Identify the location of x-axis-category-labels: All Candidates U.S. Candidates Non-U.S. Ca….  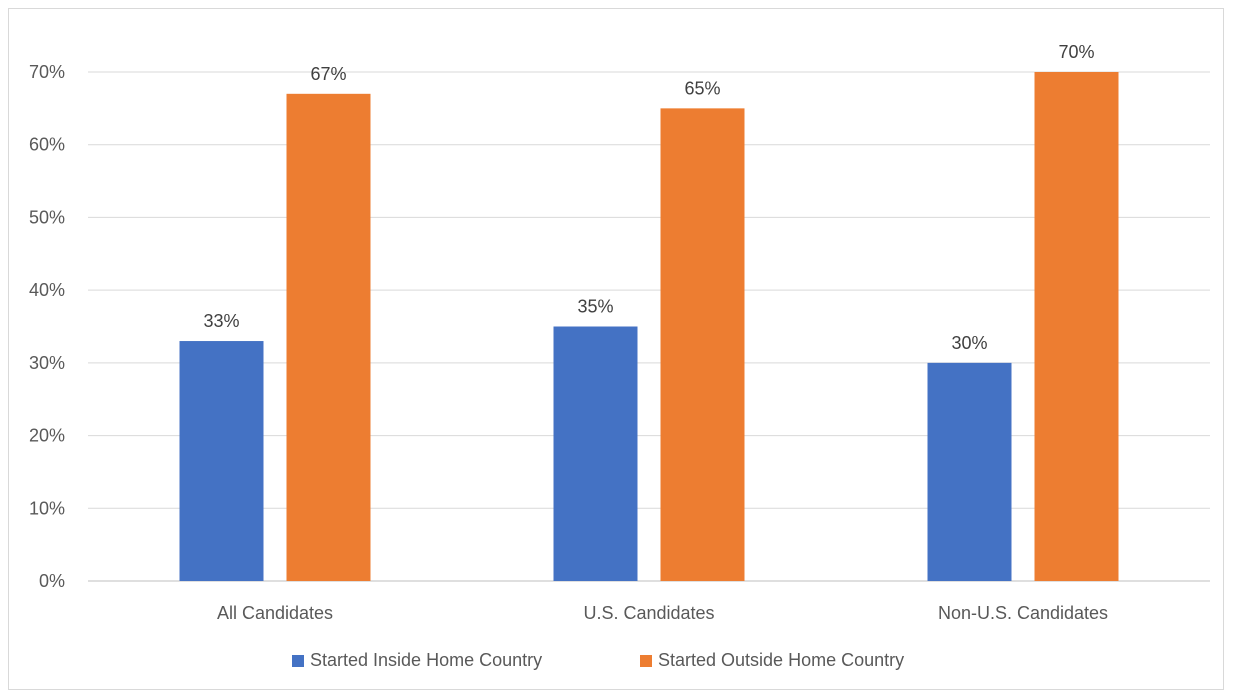
(662, 613).